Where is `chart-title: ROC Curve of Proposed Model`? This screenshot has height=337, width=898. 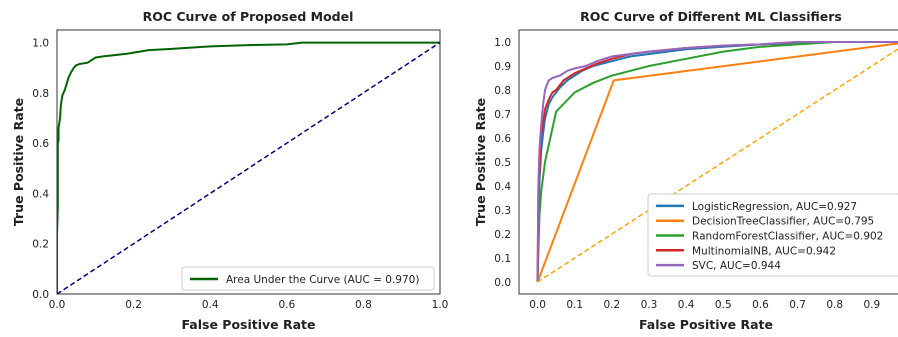
chart-title: ROC Curve of Proposed Model is located at coordinates (248, 16).